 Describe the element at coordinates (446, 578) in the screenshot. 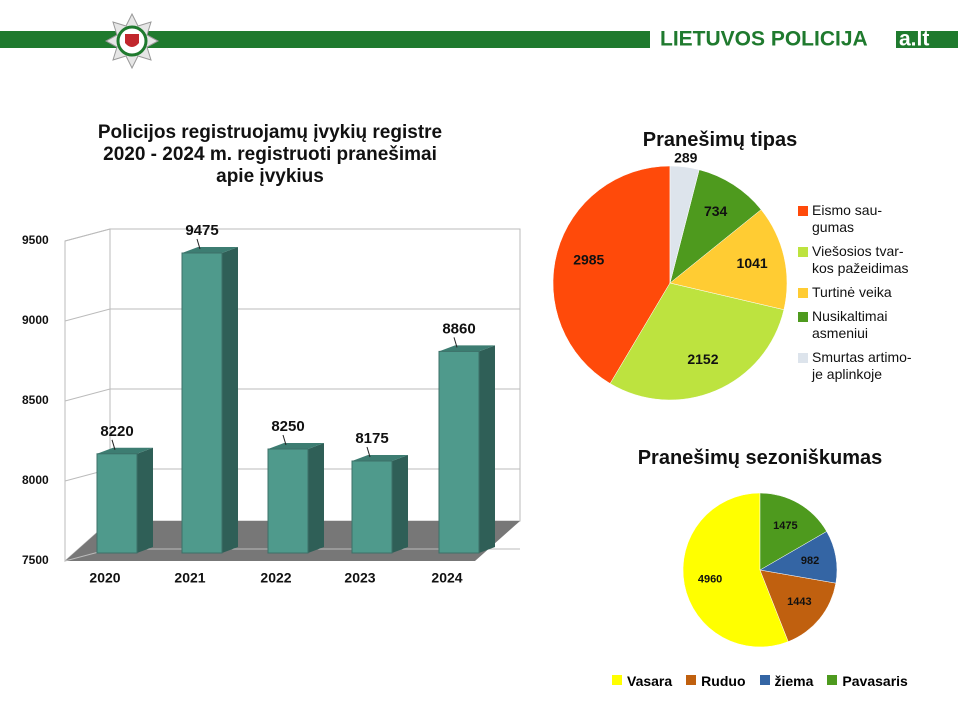

I see `x-tick-label: 2024` at that location.